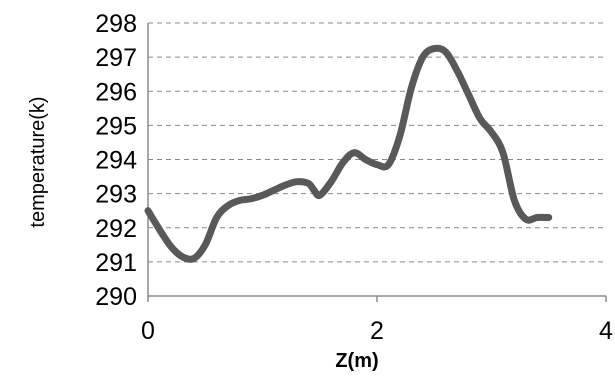  What do you see at coordinates (116, 24) in the screenshot?
I see `y-tick-label: 298` at bounding box center [116, 24].